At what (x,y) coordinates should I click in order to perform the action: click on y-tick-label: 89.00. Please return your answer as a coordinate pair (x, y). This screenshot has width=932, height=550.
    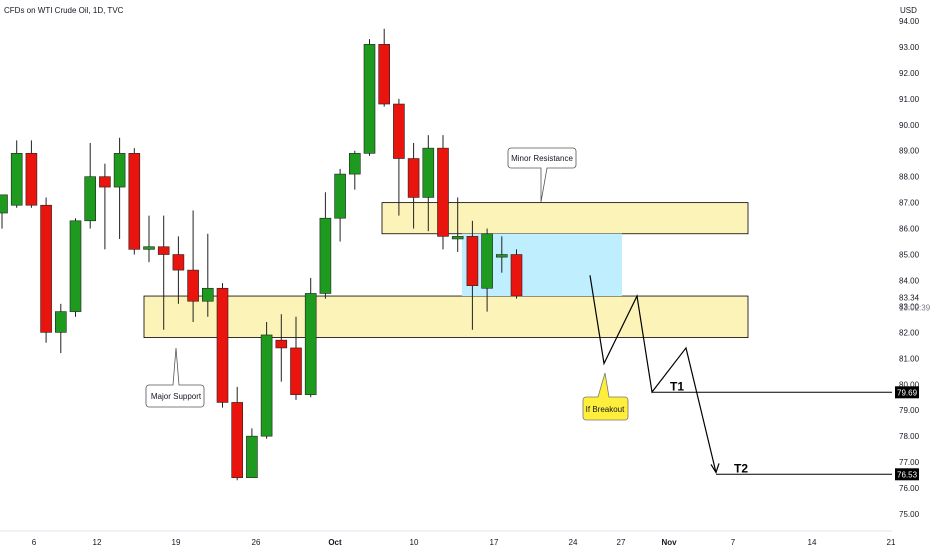
    Looking at the image, I should click on (909, 151).